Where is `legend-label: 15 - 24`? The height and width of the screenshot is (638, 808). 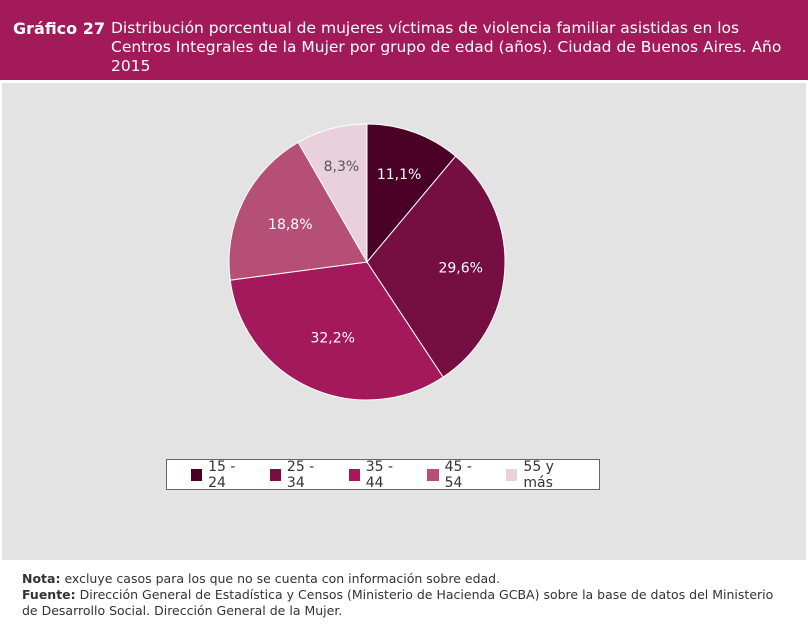
legend-label: 15 - 24 is located at coordinates (222, 474).